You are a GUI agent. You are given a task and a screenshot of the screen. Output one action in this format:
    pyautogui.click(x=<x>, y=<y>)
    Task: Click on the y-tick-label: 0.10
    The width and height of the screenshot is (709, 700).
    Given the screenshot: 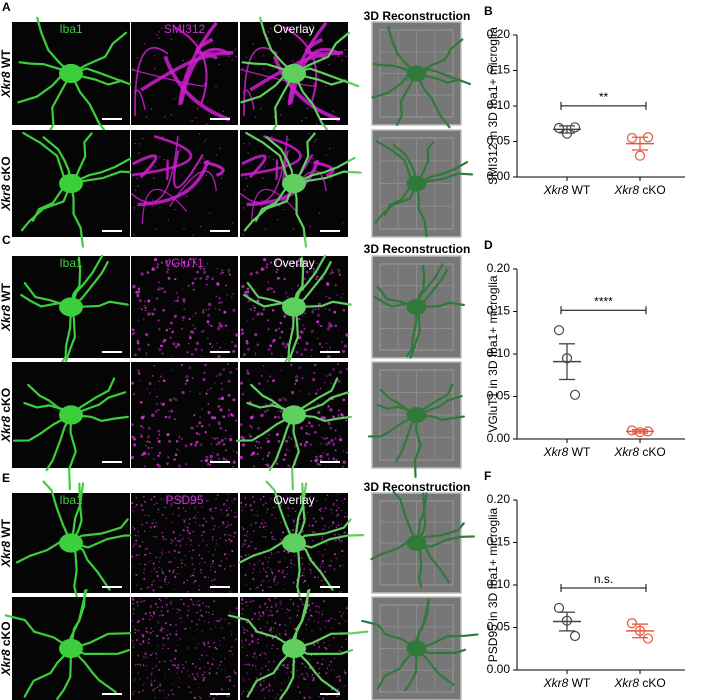 What is the action you would take?
    pyautogui.click(x=499, y=584)
    